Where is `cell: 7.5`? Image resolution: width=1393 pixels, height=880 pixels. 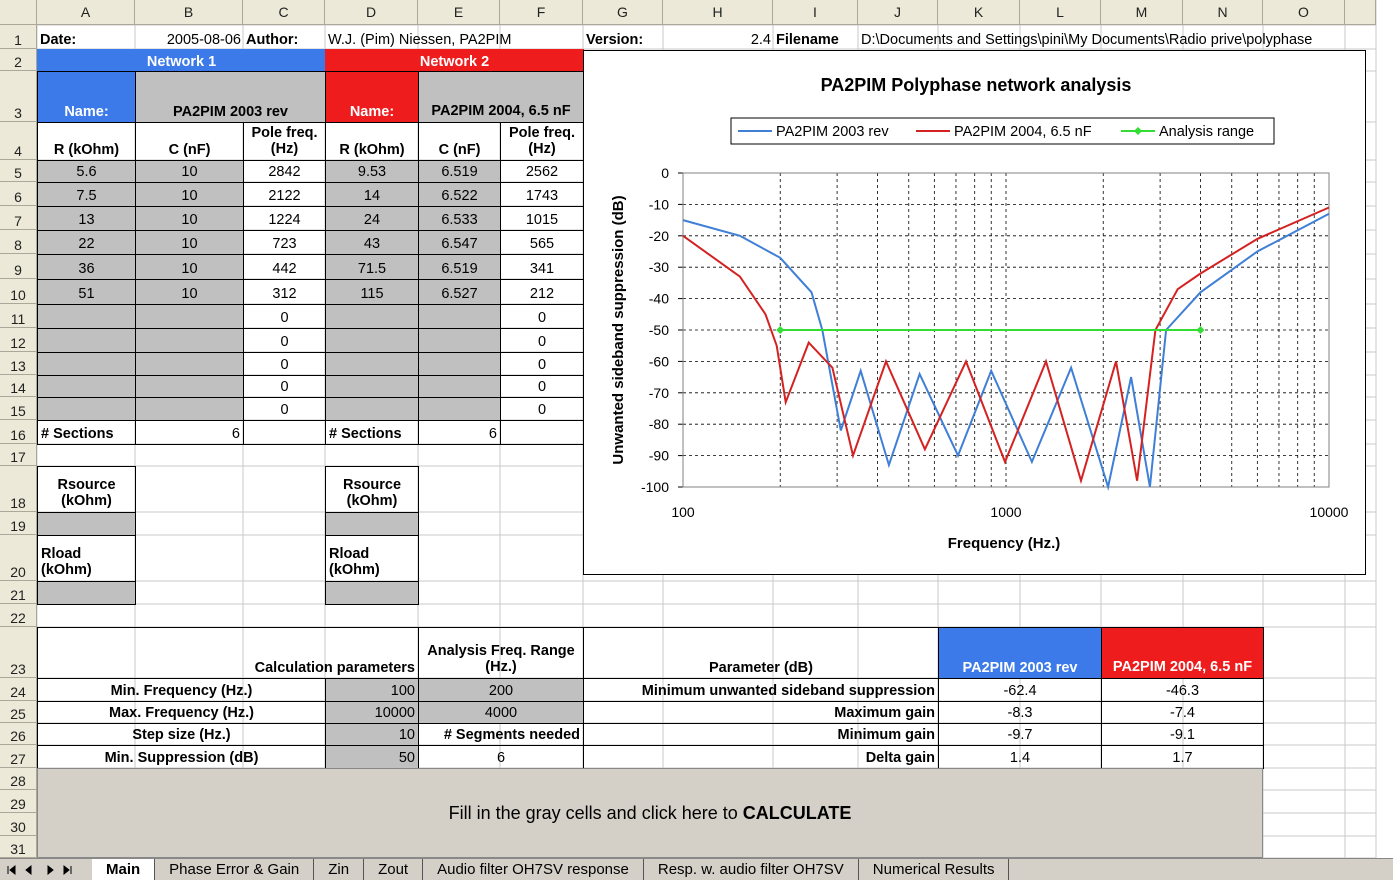
cell: 7.5 is located at coordinates (86, 194).